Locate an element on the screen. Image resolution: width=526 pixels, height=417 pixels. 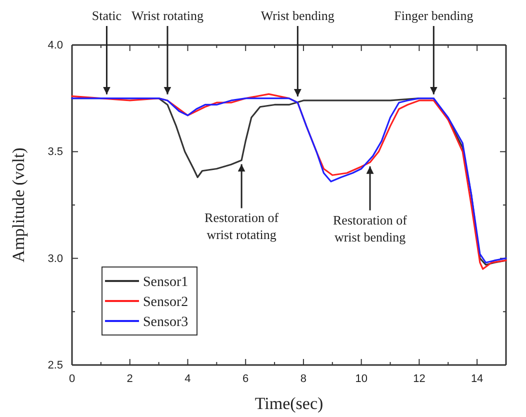
annotation: Restoration of wrist bending is located at coordinates (370, 228).